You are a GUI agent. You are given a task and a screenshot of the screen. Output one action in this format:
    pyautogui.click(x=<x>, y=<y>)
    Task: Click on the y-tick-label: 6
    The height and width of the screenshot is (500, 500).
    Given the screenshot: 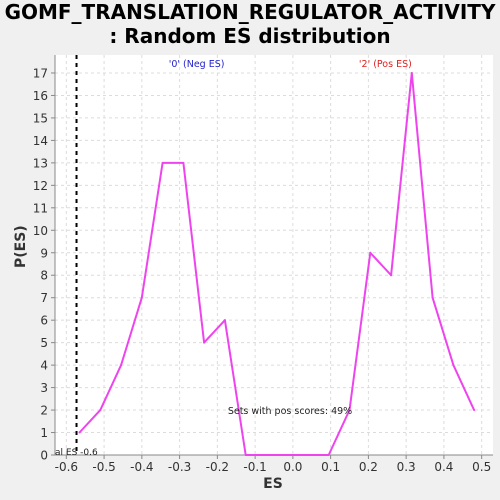 What is the action you would take?
    pyautogui.click(x=44, y=321)
    